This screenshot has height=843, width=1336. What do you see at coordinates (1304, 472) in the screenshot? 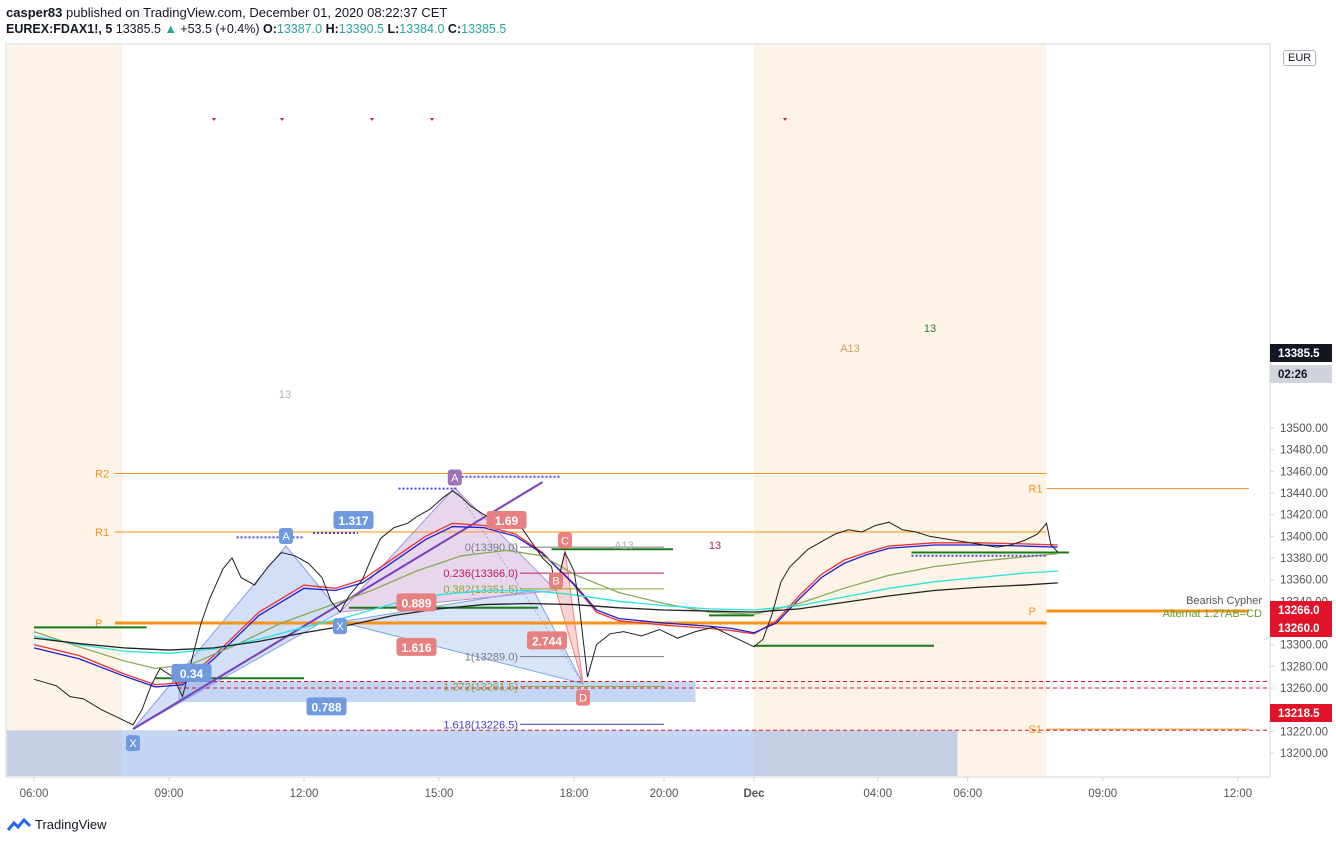
I see `y-tick-label: 13460.00` at bounding box center [1304, 472].